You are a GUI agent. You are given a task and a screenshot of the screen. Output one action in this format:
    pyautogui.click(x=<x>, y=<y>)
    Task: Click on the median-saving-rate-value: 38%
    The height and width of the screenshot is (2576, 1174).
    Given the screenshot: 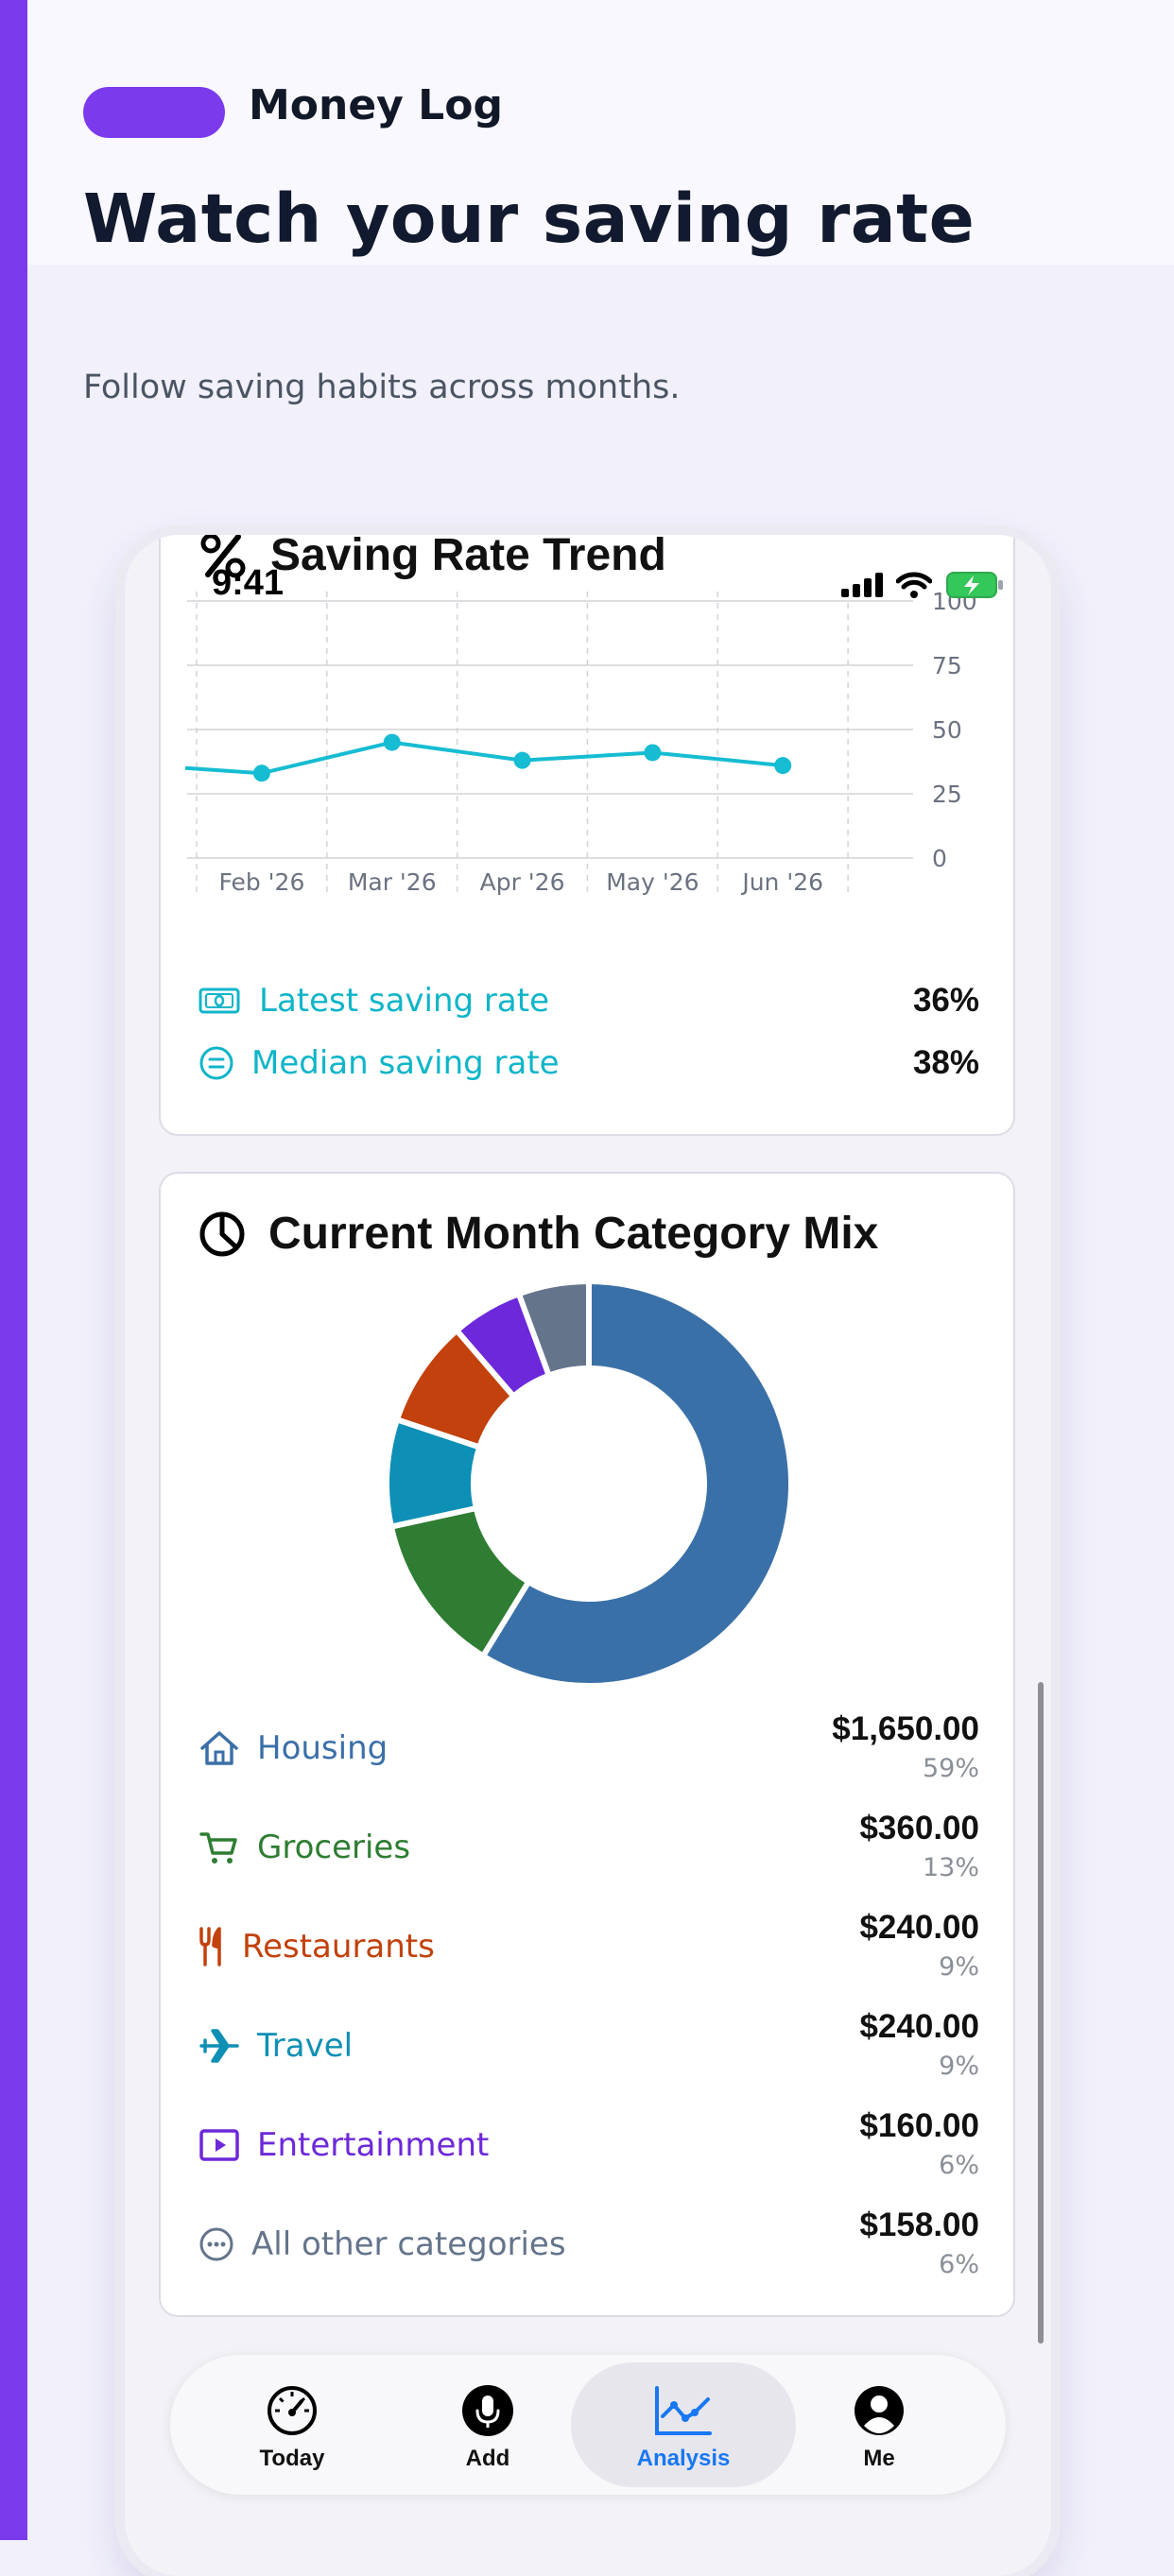 What is the action you would take?
    pyautogui.click(x=945, y=1062)
    